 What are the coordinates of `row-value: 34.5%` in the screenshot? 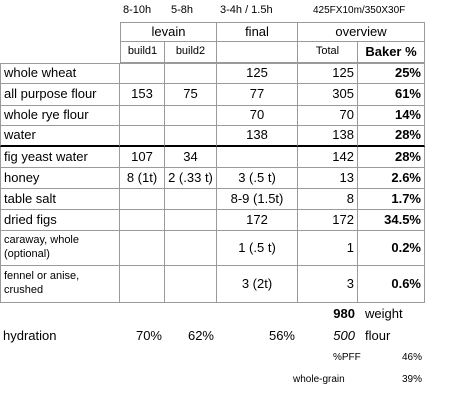 It's located at (391, 220).